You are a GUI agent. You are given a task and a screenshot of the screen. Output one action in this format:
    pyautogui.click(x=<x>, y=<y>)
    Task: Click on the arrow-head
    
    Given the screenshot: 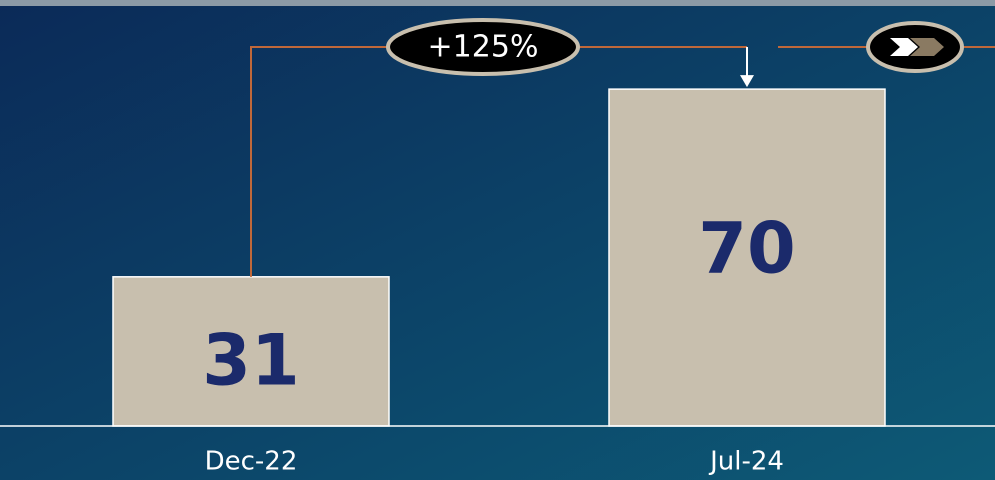 What is the action you would take?
    pyautogui.click(x=747, y=81)
    